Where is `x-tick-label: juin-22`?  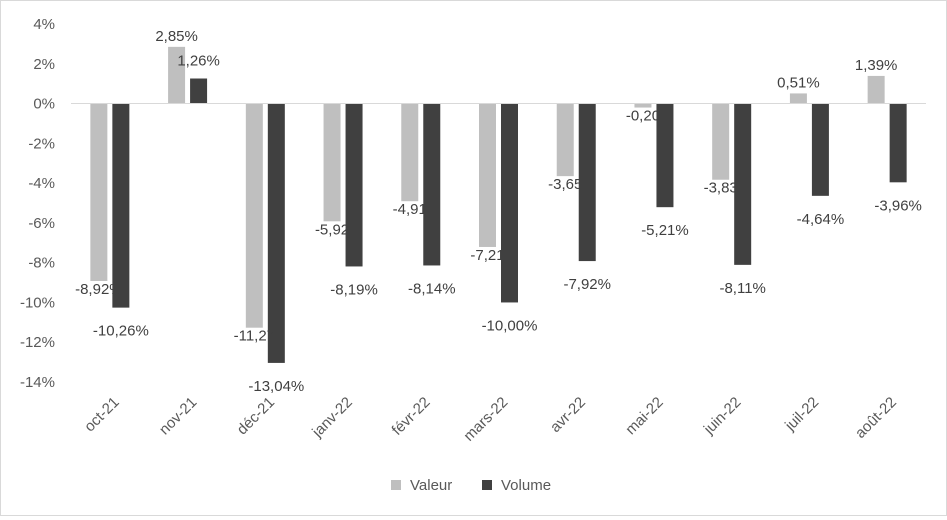
x-tick-label: juin-22 is located at coordinates (722, 416).